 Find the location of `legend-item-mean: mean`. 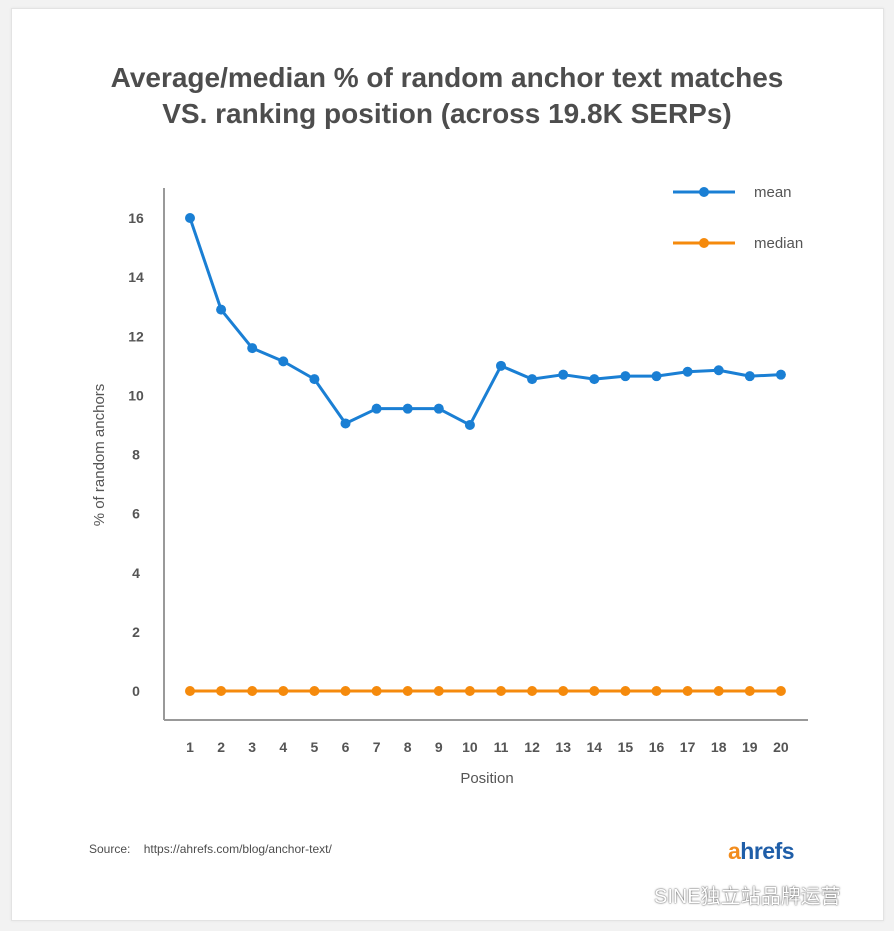

legend-item-mean: mean is located at coordinates (732, 192).